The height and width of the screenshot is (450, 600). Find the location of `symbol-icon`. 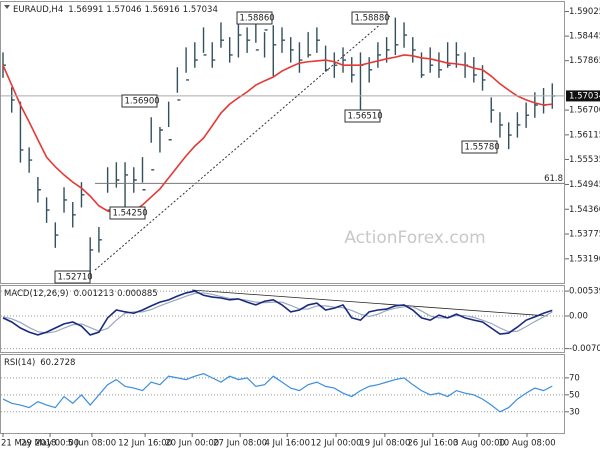

symbol-icon is located at coordinates (7, 7).